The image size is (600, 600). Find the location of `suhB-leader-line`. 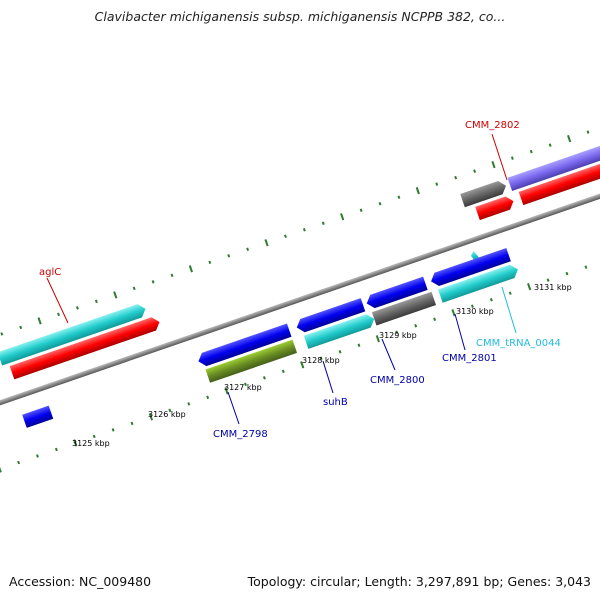

suhB-leader-line is located at coordinates (328, 377).